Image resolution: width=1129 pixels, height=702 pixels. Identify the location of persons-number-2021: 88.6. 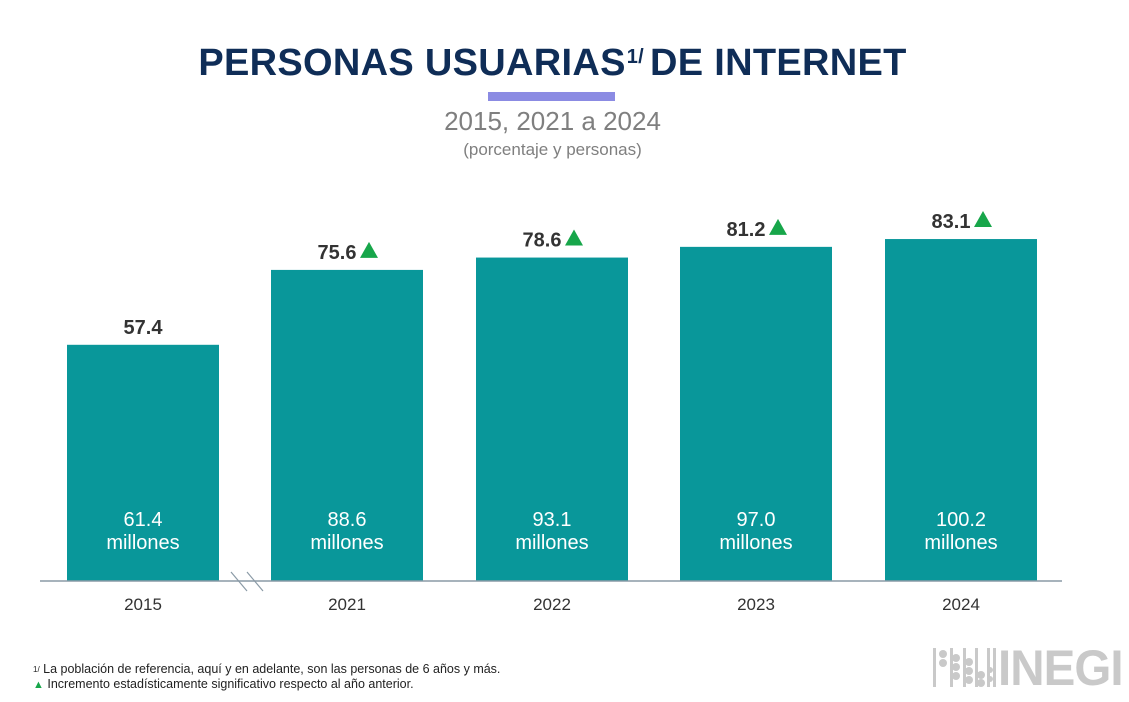
(347, 520).